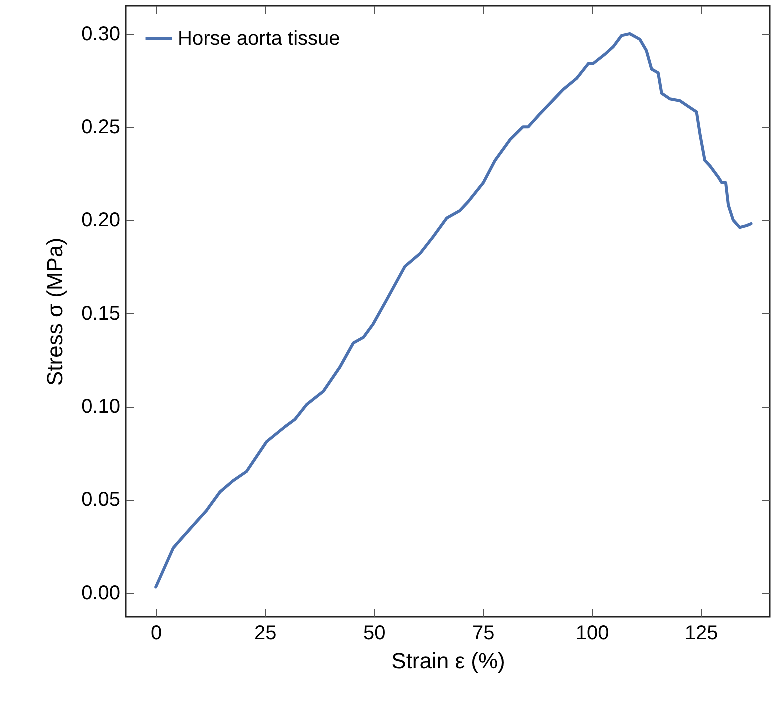 The image size is (773, 707). Describe the element at coordinates (101, 221) in the screenshot. I see `y-tick-label: 0.20` at that location.